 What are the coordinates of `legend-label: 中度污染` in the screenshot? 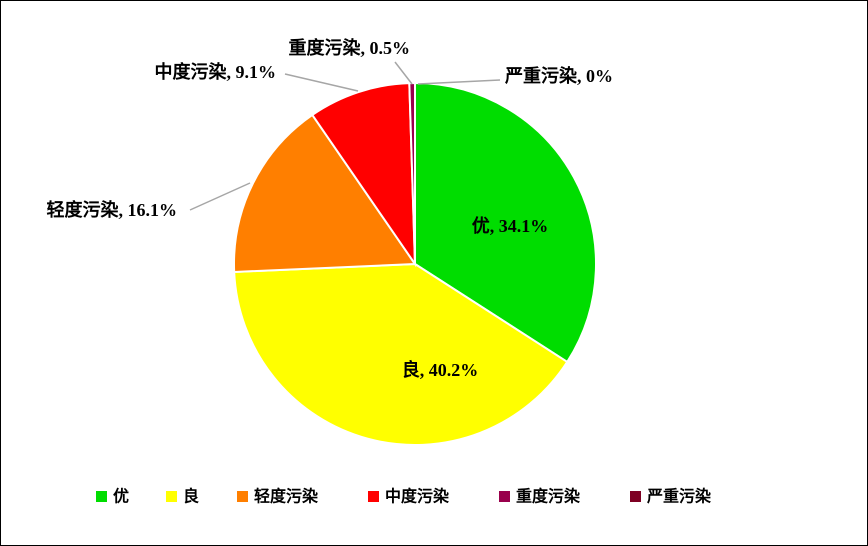 It's located at (417, 496).